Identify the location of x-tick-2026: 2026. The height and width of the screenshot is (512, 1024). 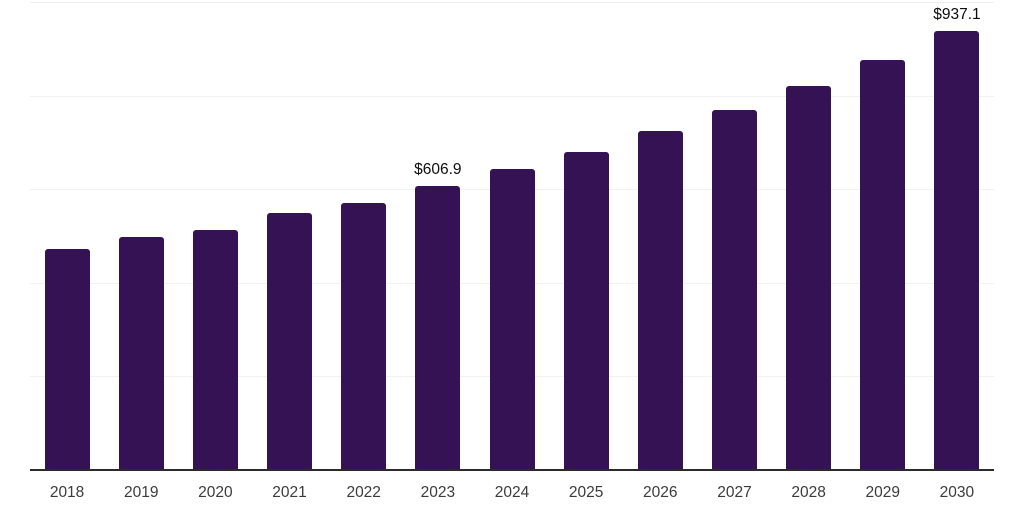
(660, 492).